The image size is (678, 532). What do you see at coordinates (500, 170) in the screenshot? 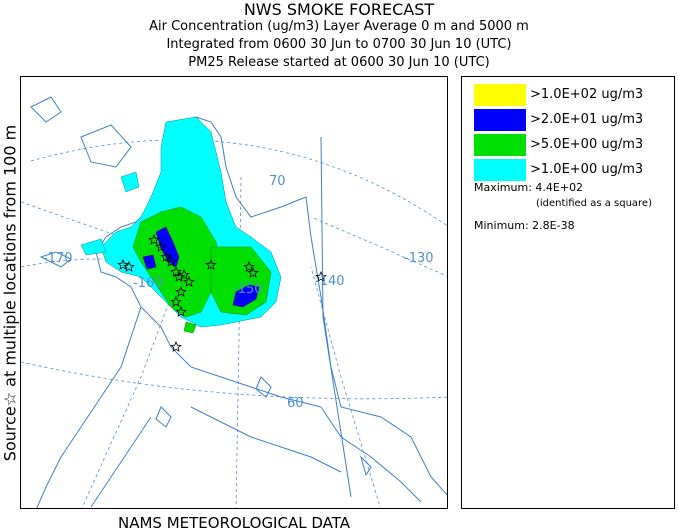
I see `legend-swatch-cyan` at bounding box center [500, 170].